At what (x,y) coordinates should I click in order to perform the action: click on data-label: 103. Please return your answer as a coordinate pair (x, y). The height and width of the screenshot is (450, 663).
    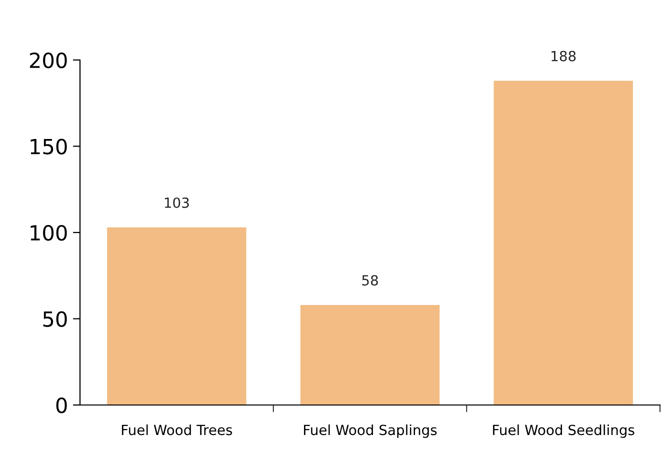
    Looking at the image, I should click on (176, 202).